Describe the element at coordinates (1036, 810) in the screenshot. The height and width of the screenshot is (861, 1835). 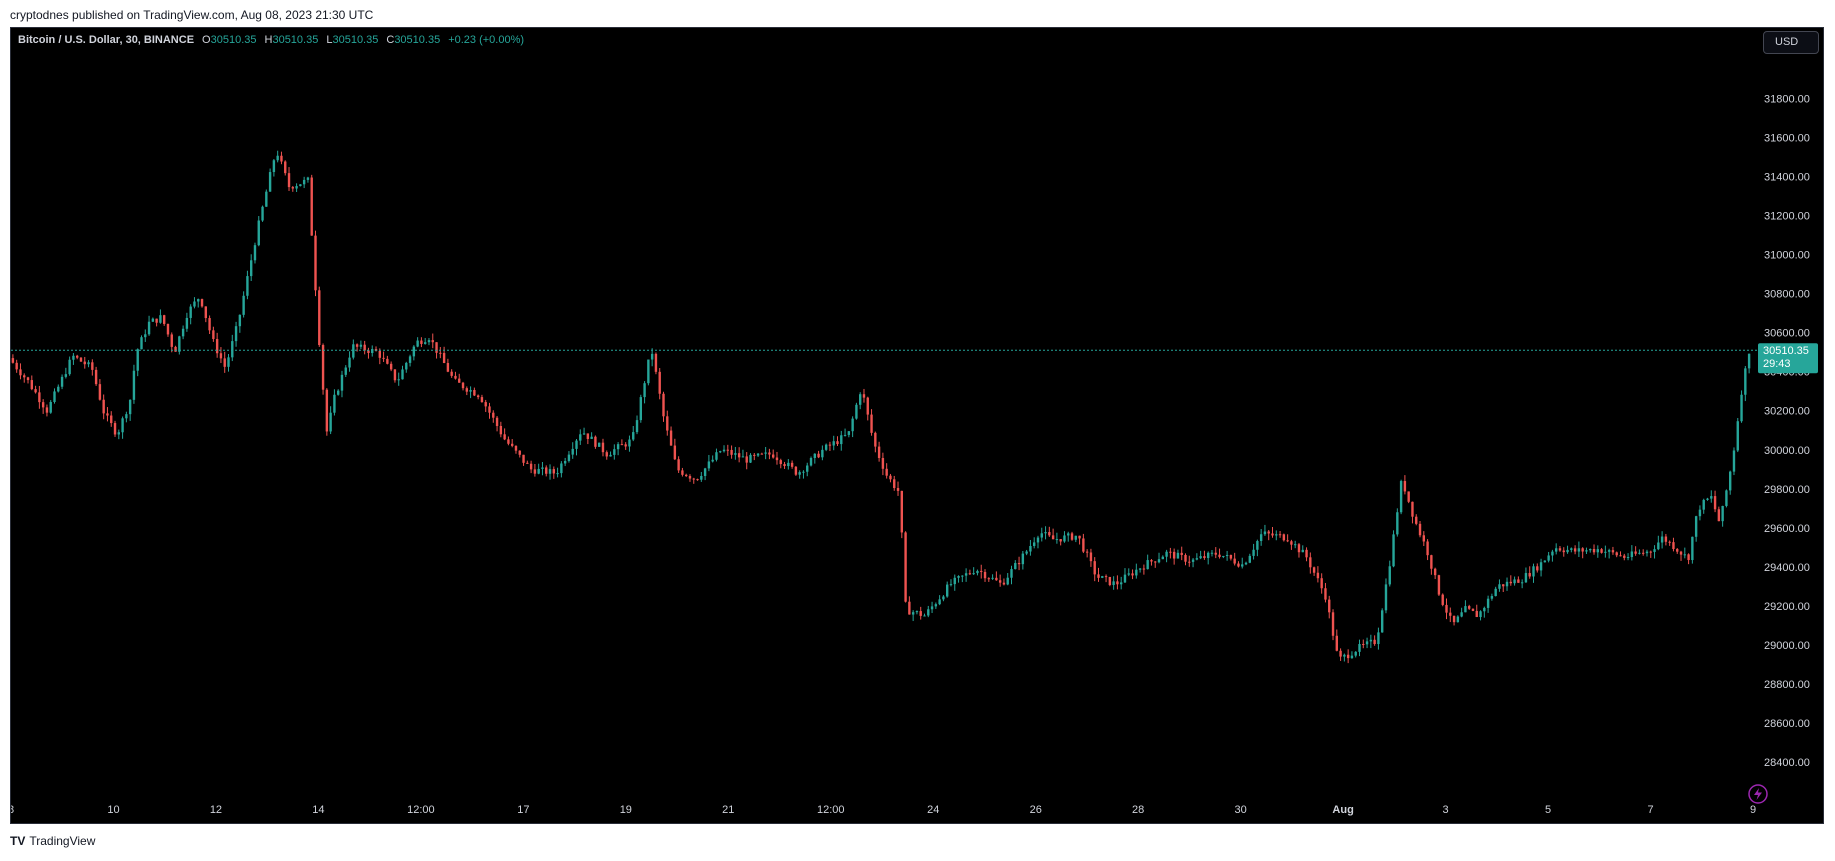
I see `x-tick-label: 26` at that location.